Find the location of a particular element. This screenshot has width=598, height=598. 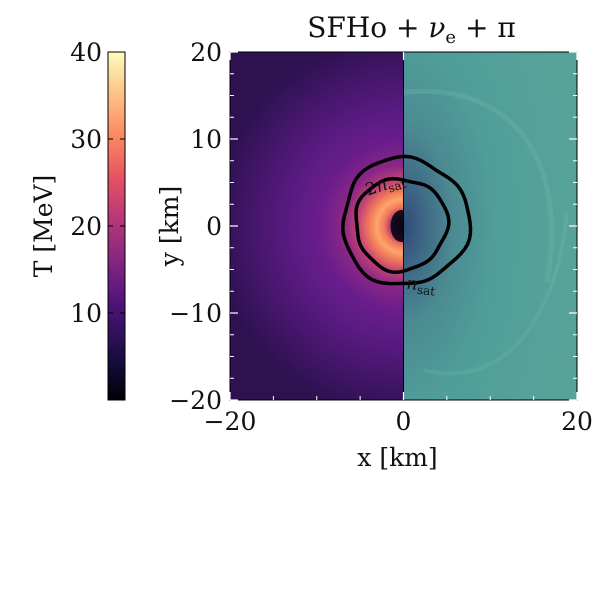

hot-core-center is located at coordinates (397, 226).